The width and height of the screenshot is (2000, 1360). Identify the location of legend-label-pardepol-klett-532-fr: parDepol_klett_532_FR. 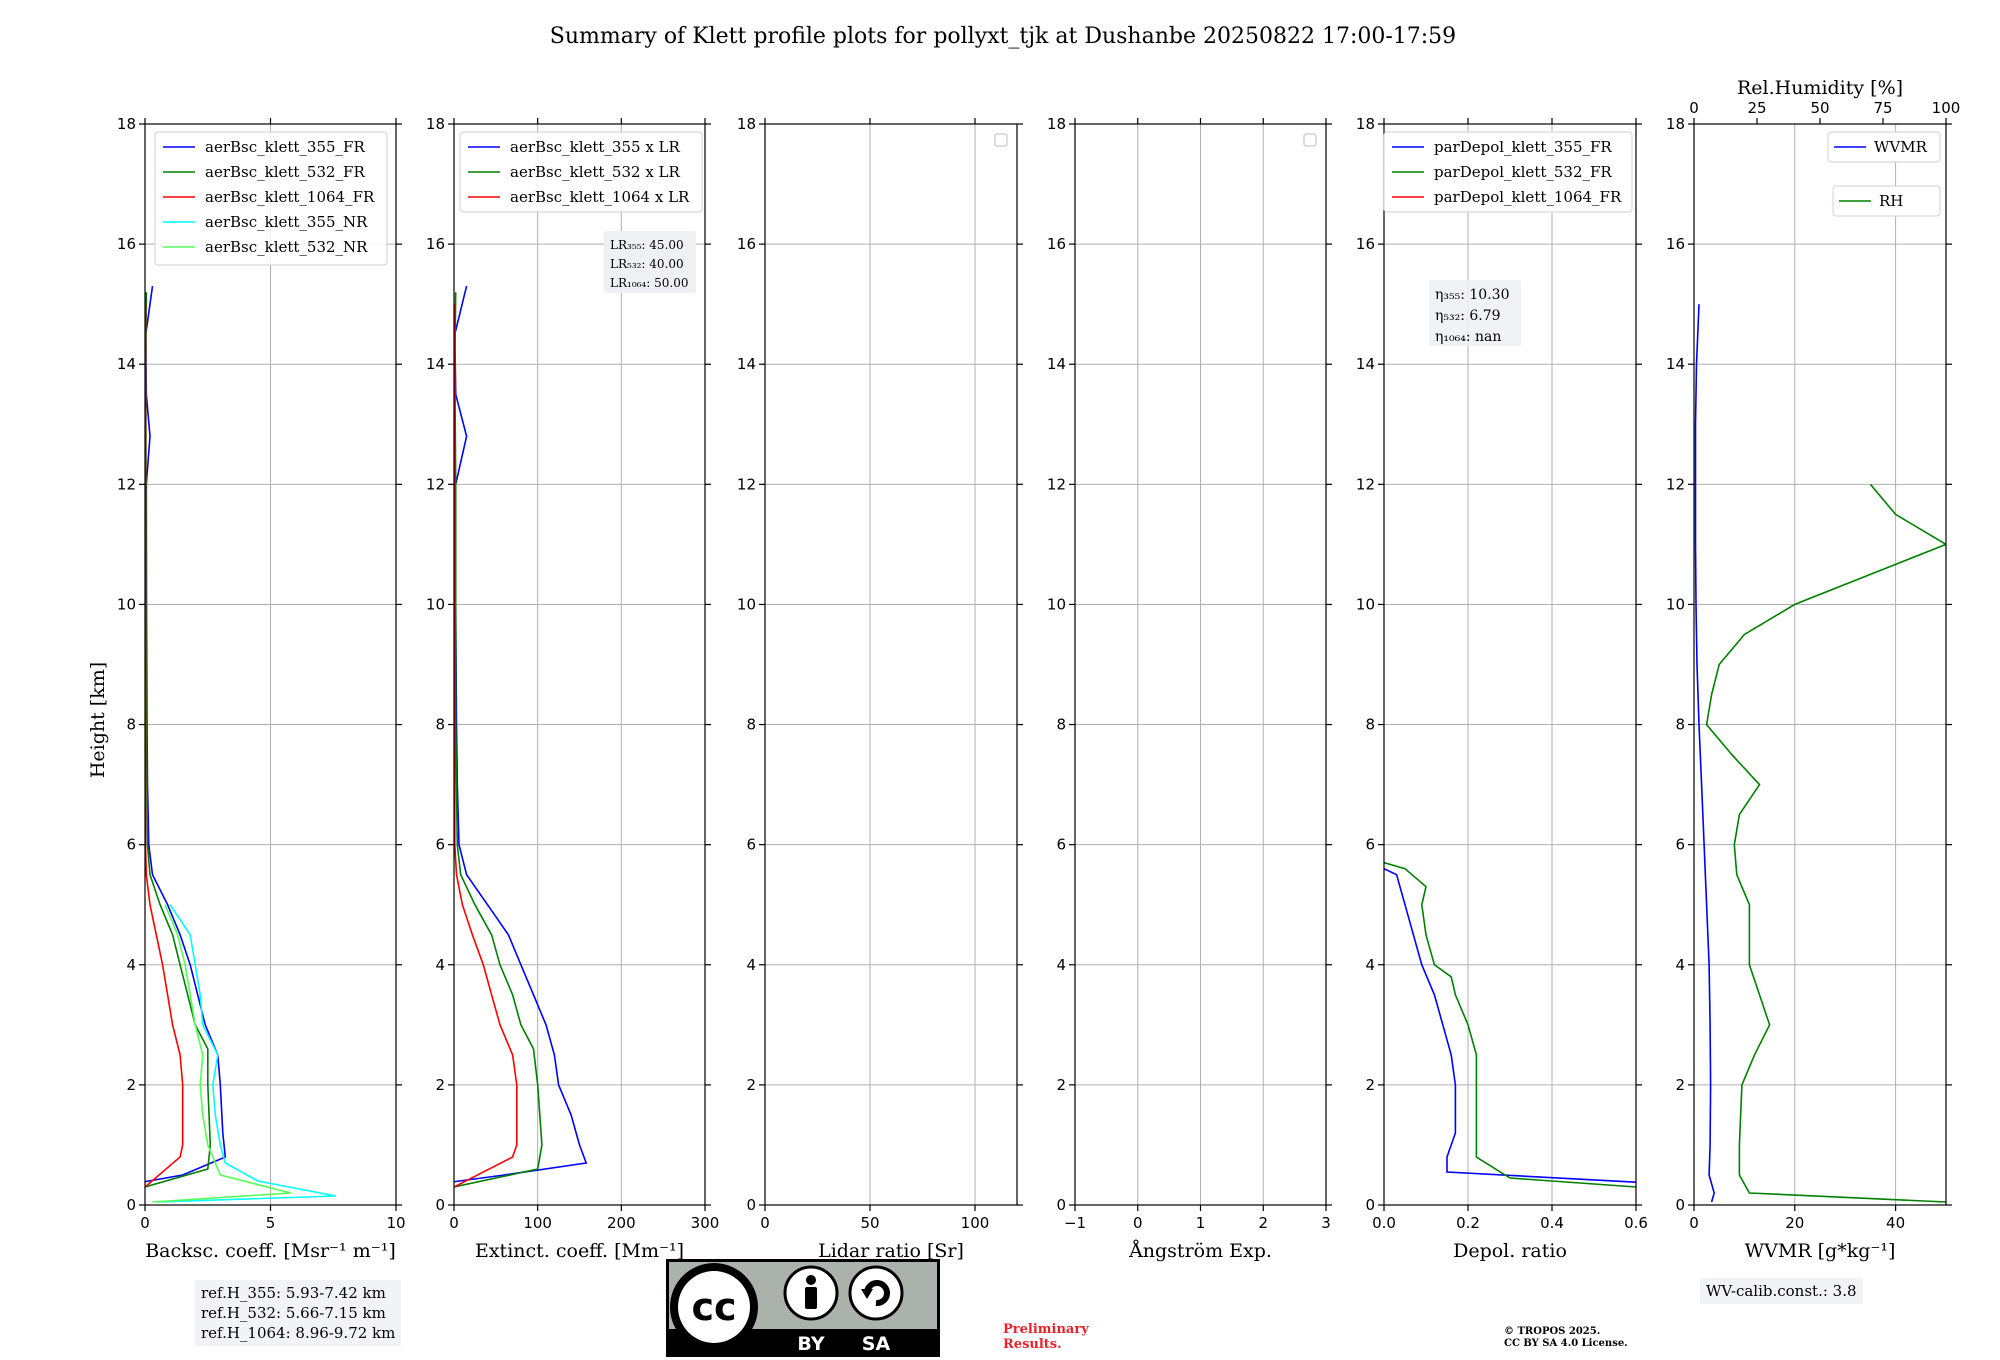
(1523, 172).